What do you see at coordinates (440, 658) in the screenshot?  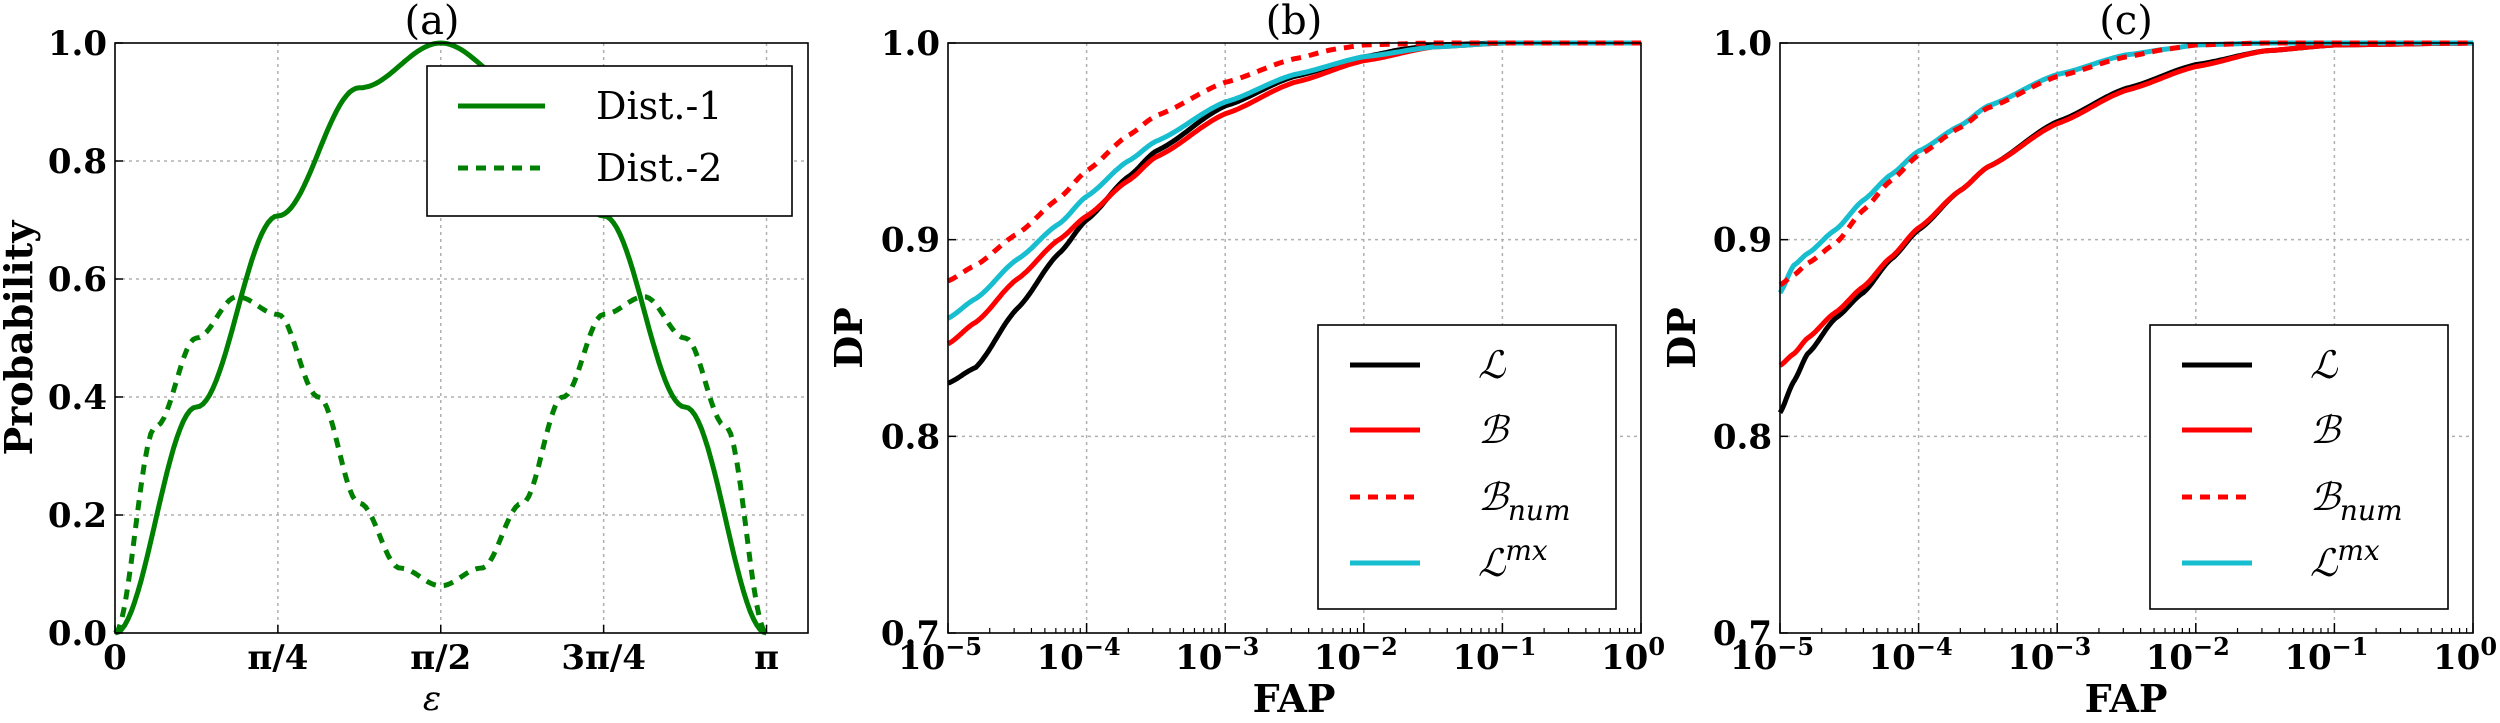 I see `x-tick-label: π/2` at bounding box center [440, 658].